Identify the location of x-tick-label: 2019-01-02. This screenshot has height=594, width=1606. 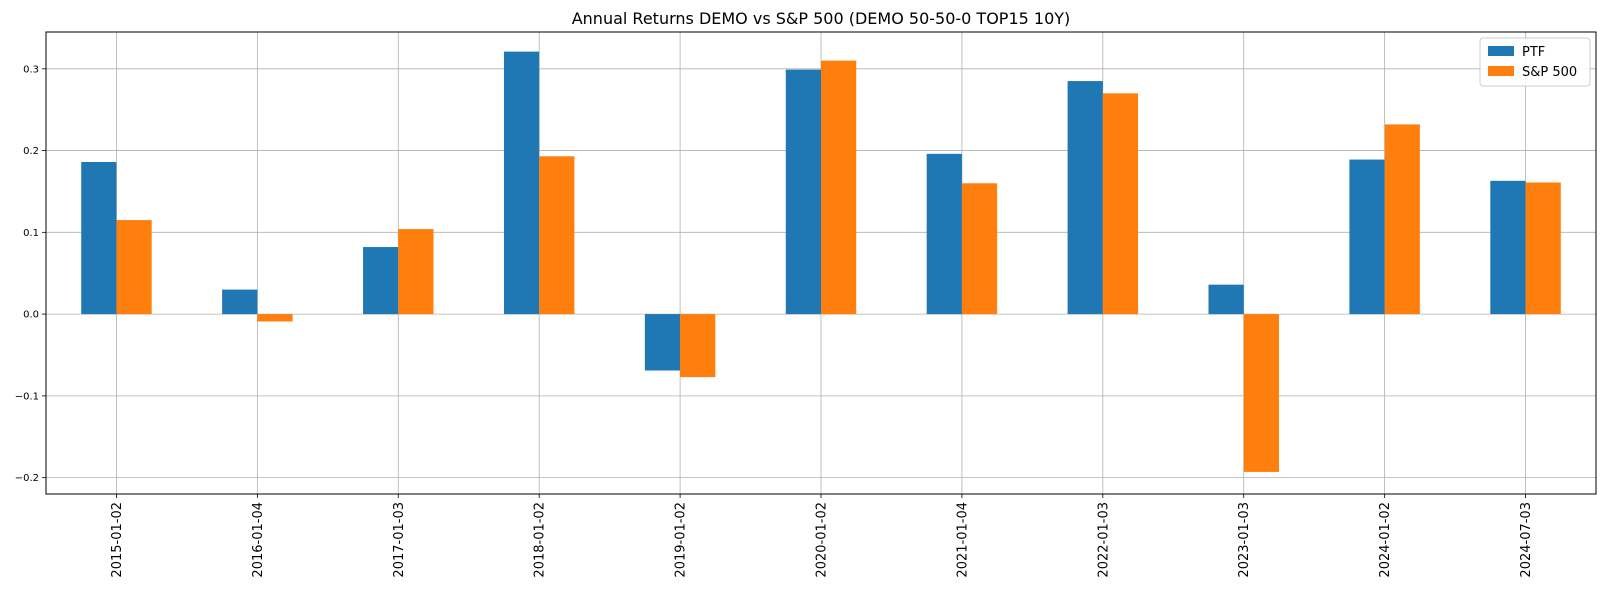
(681, 540).